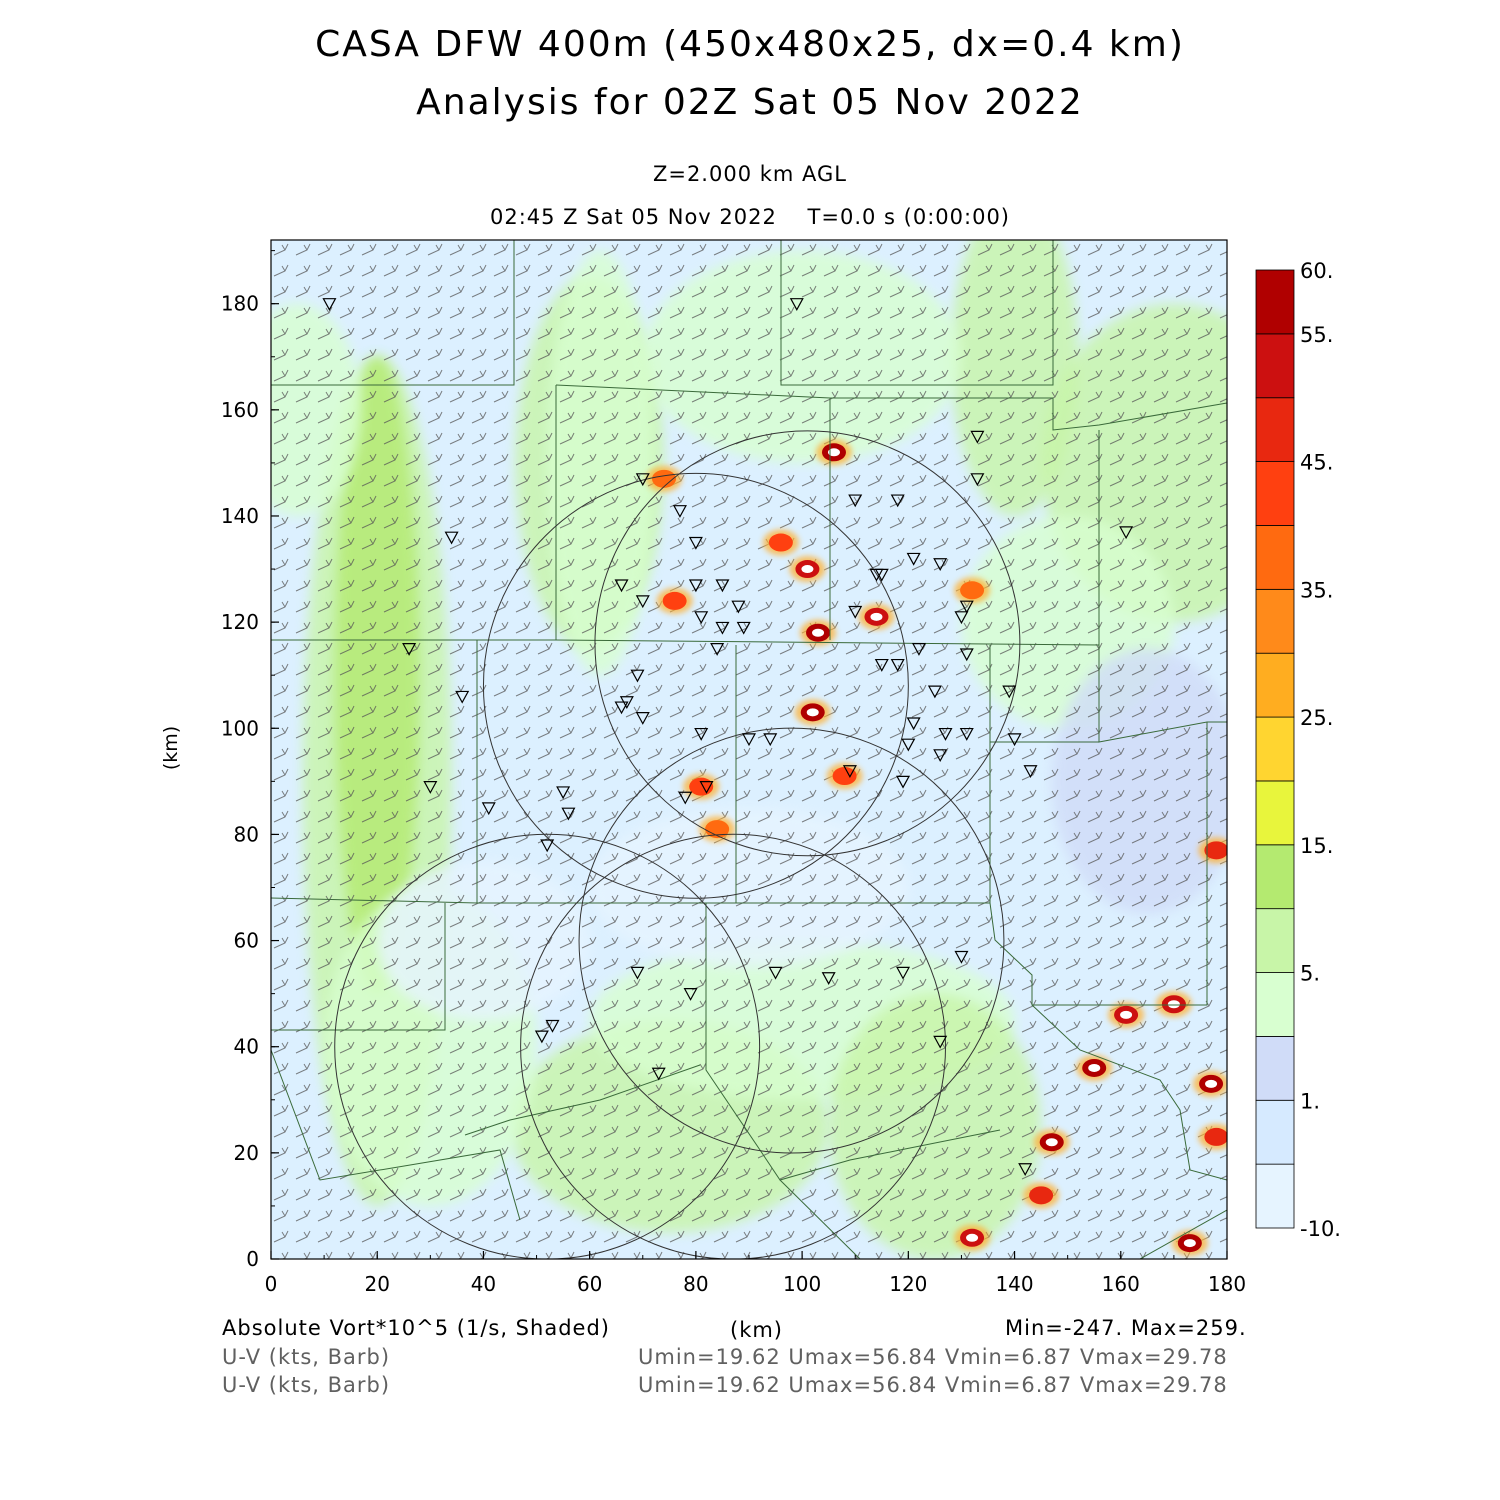 Image resolution: width=1500 pixels, height=1500 pixels. Describe the element at coordinates (1227, 1284) in the screenshot. I see `x-tick-label: 180` at that location.